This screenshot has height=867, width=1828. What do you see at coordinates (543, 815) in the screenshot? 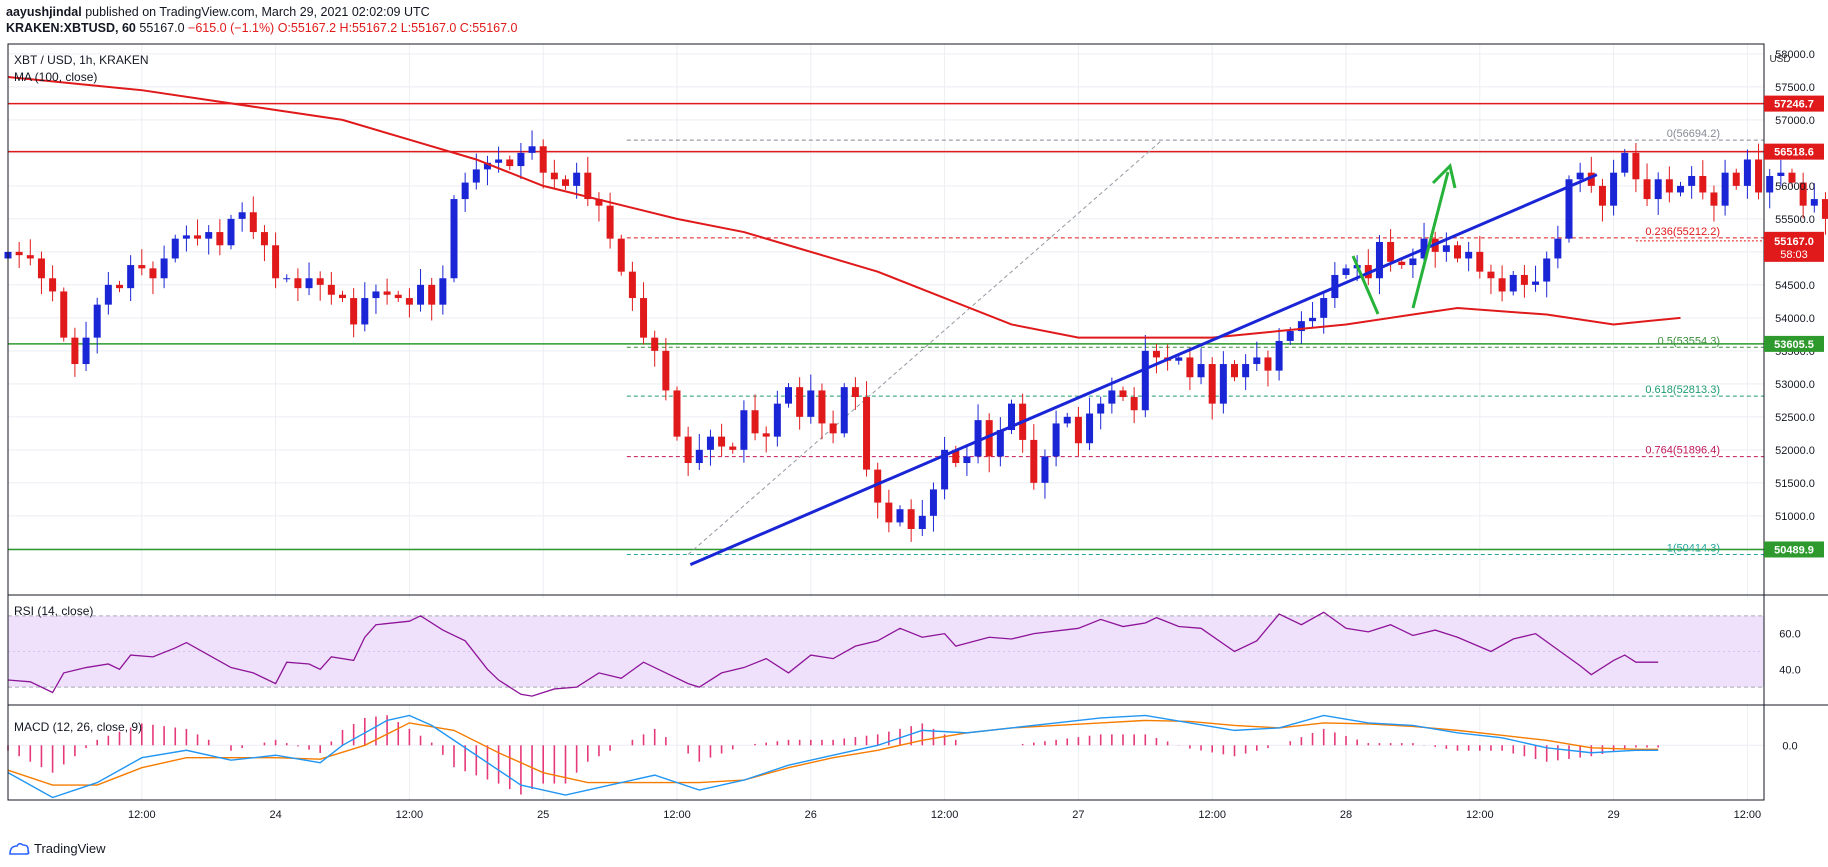
I see `time-tick-label: 25` at bounding box center [543, 815].